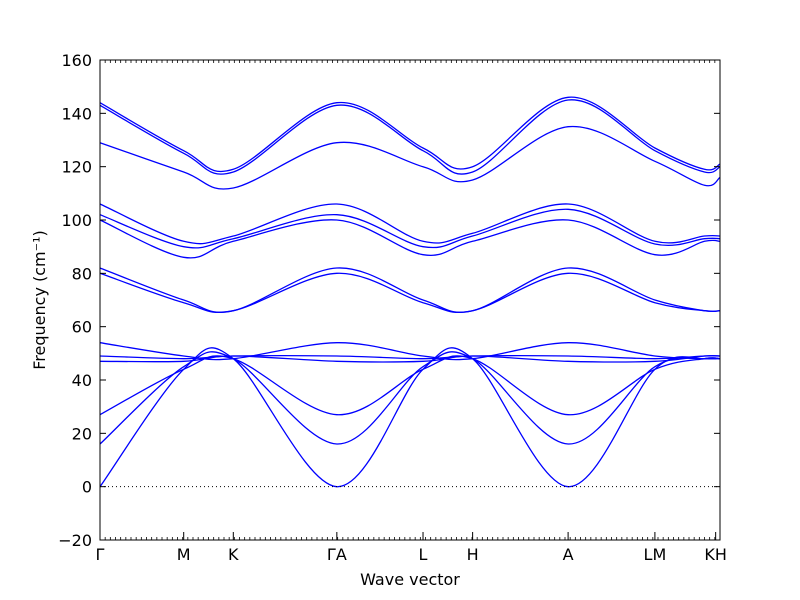 Image resolution: width=800 pixels, height=600 pixels. I want to click on x-tick-label: H, so click(473, 554).